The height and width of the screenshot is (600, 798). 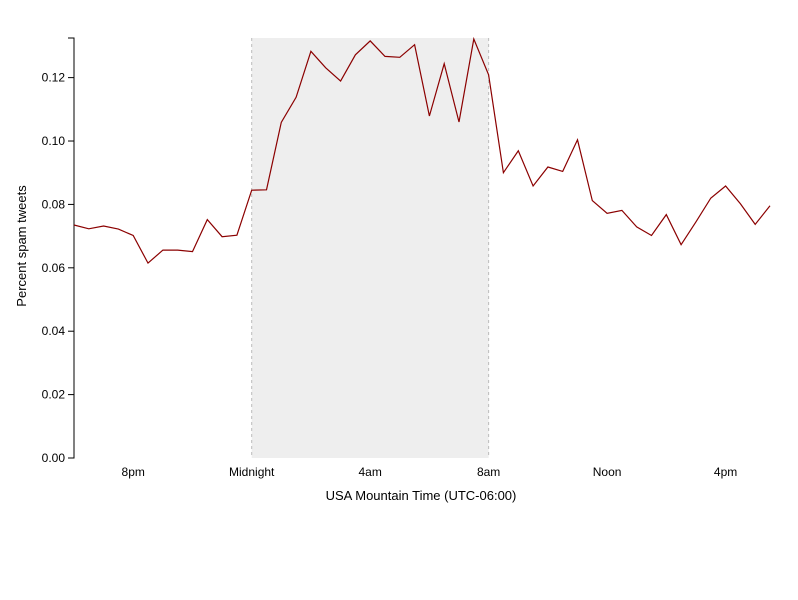 What do you see at coordinates (252, 472) in the screenshot?
I see `x-tick-label: Midnight` at bounding box center [252, 472].